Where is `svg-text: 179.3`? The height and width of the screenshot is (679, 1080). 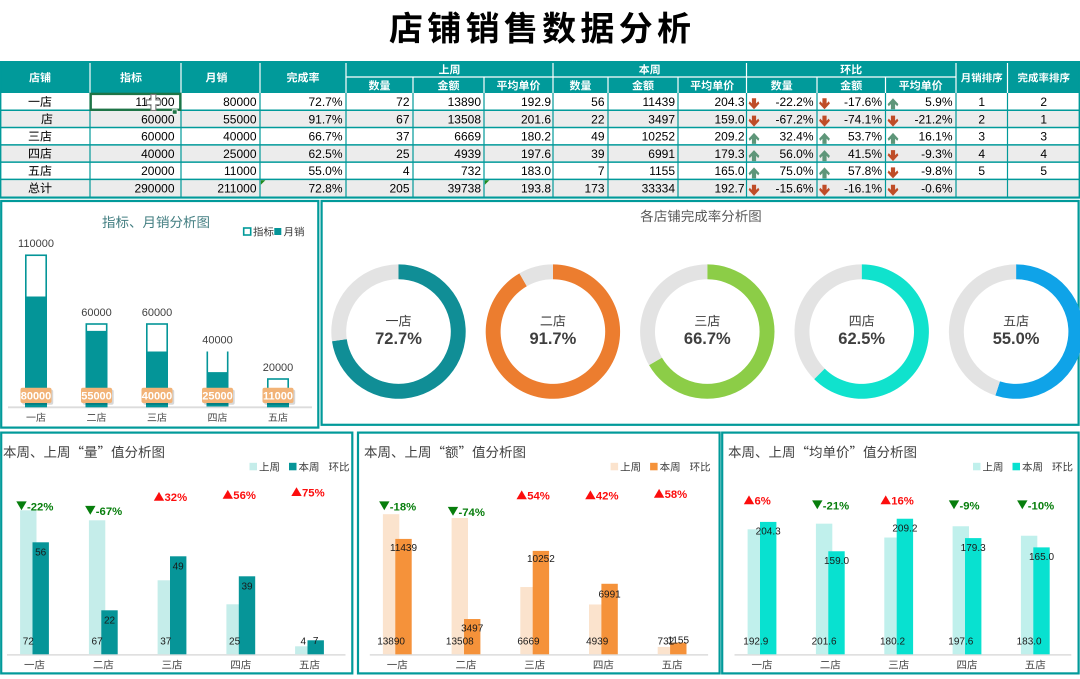 svg-text: 179.3 is located at coordinates (973, 548).